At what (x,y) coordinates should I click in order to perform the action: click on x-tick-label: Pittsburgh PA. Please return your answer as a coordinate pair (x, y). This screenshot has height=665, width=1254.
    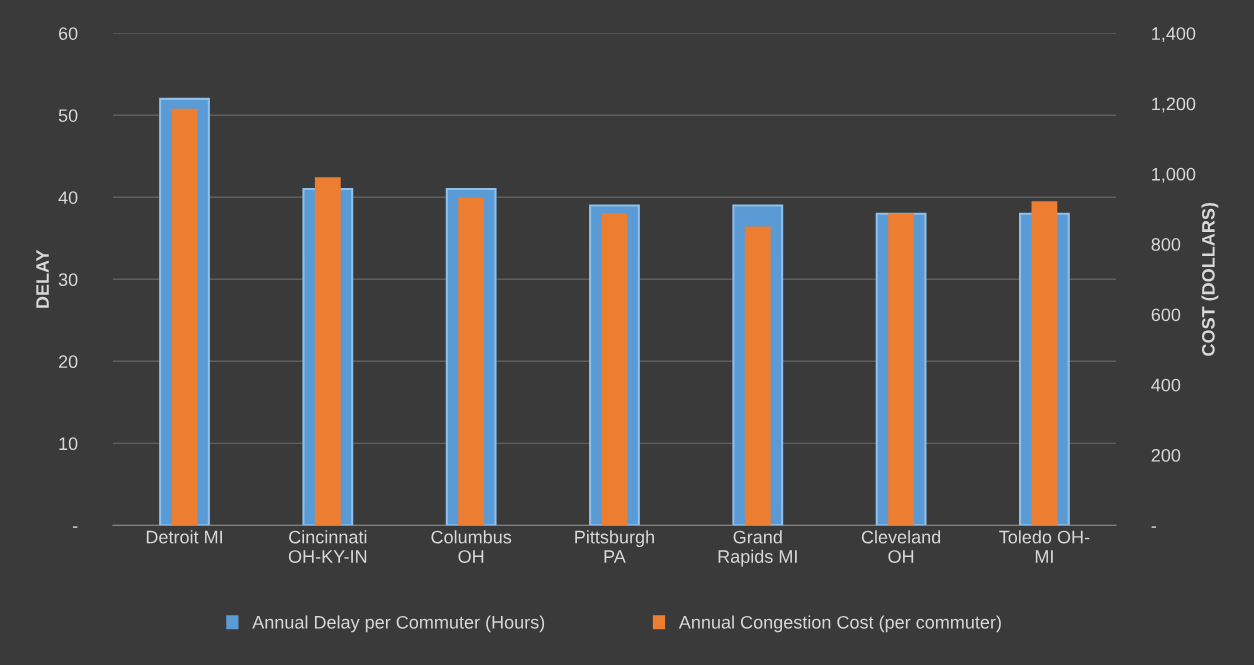
    Looking at the image, I should click on (614, 546).